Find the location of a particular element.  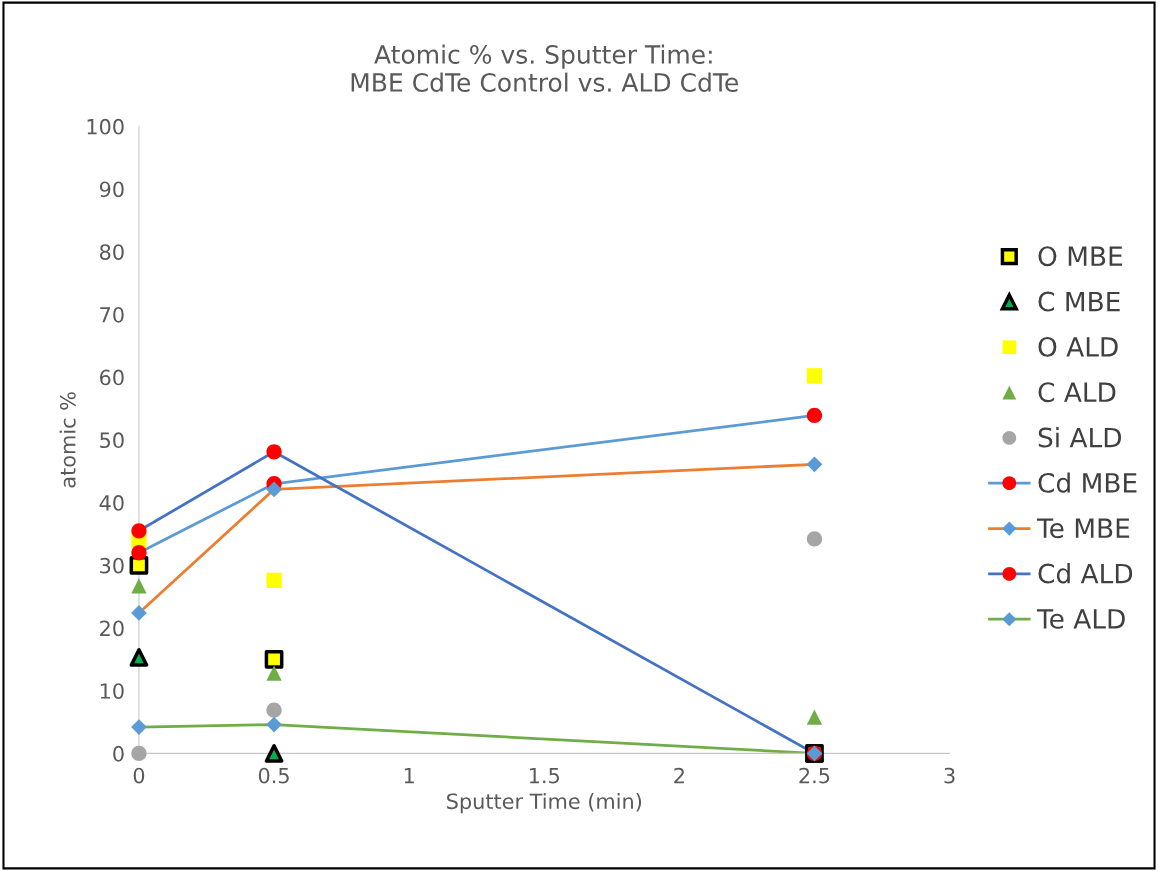

legend-label: C ALD is located at coordinates (1077, 392).